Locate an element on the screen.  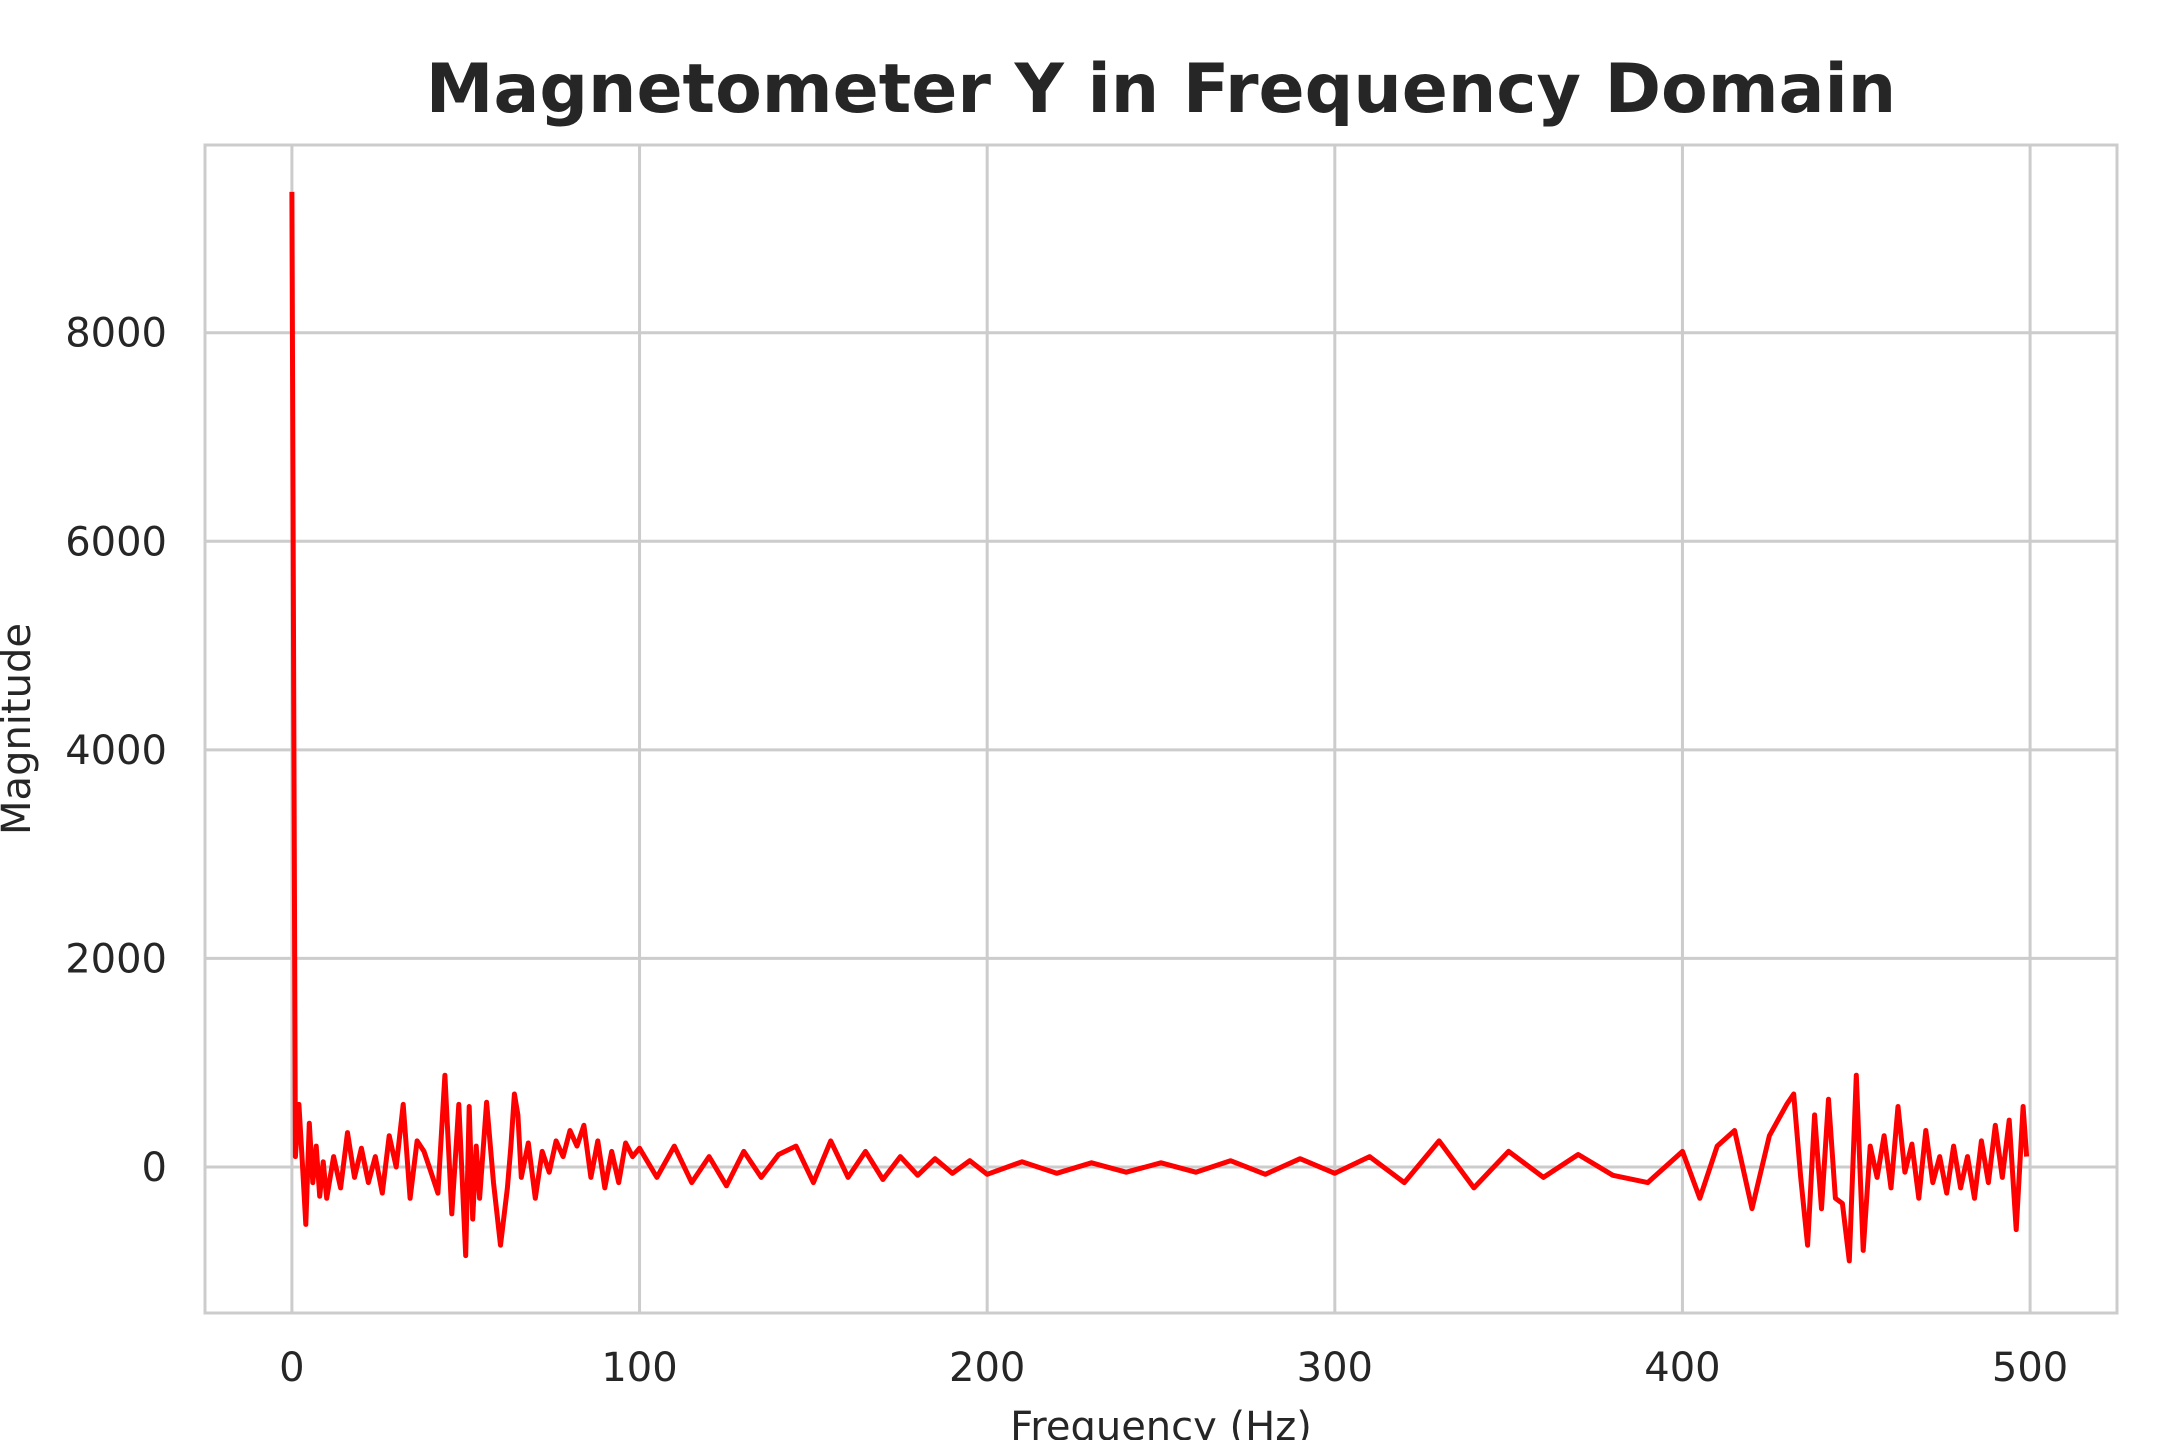
chart-title: Magnetometer Y in Frequency Domain is located at coordinates (1161, 89).